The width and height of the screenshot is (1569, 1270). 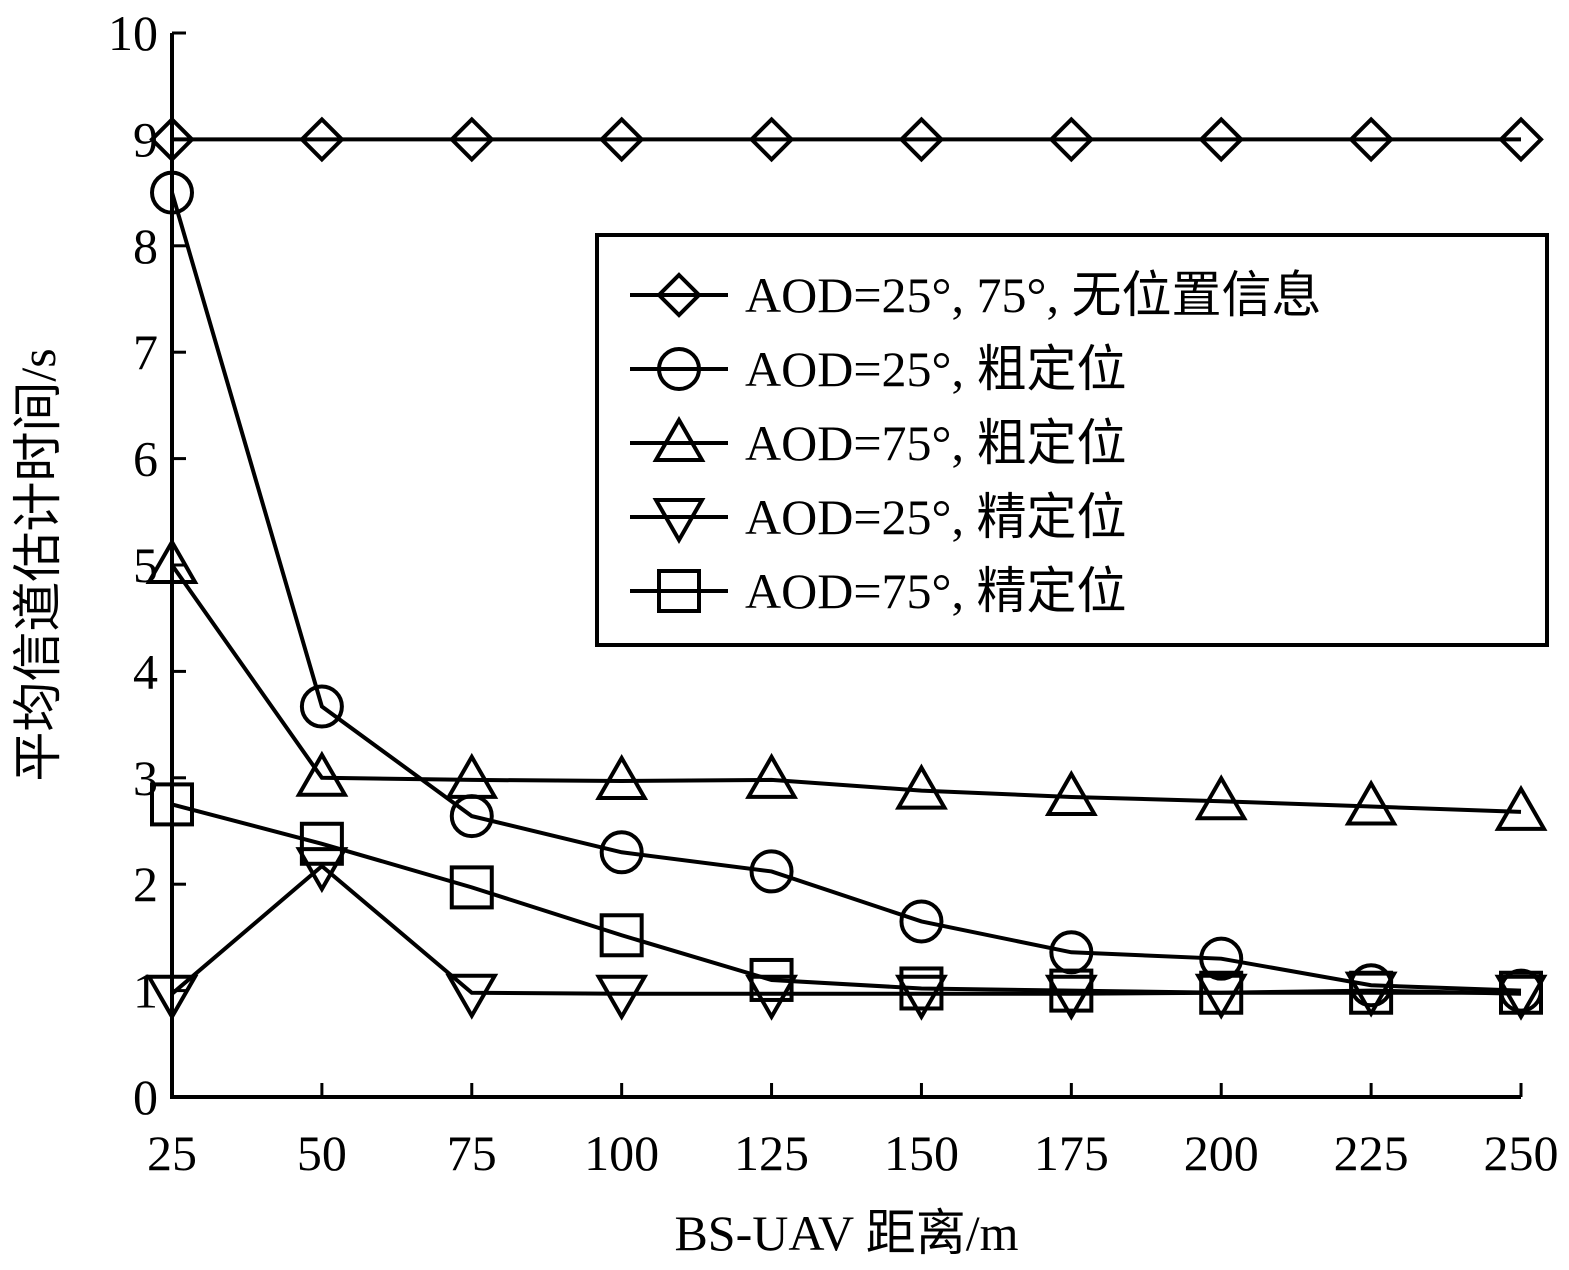 I want to click on x-tick-label: 250, so click(x=1521, y=1153).